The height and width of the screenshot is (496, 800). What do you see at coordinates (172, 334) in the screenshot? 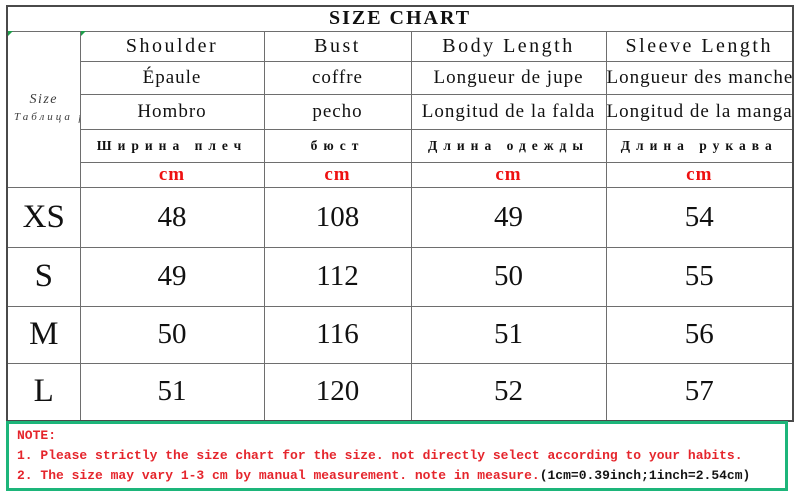
I see `value-cell-shoulder: 50` at bounding box center [172, 334].